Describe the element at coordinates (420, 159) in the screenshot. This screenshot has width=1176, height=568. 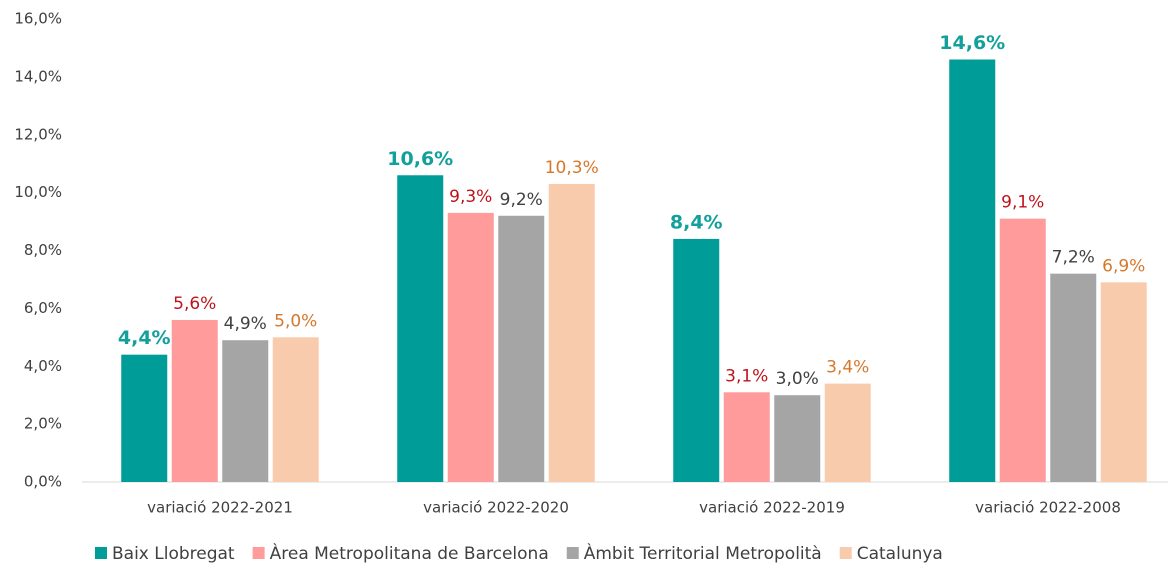
I see `value-label: 10,6%` at that location.